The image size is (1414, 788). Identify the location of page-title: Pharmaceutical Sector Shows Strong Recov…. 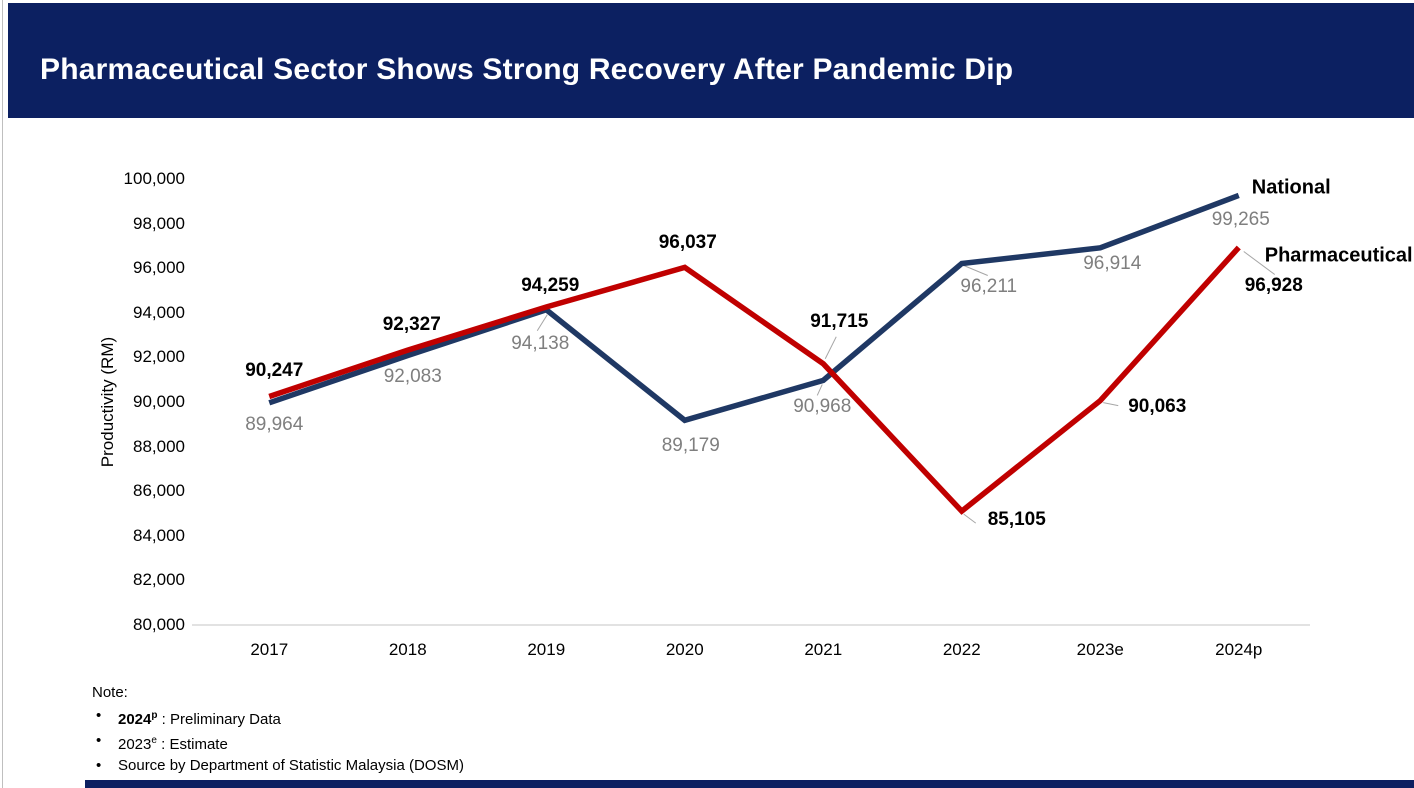
(527, 69).